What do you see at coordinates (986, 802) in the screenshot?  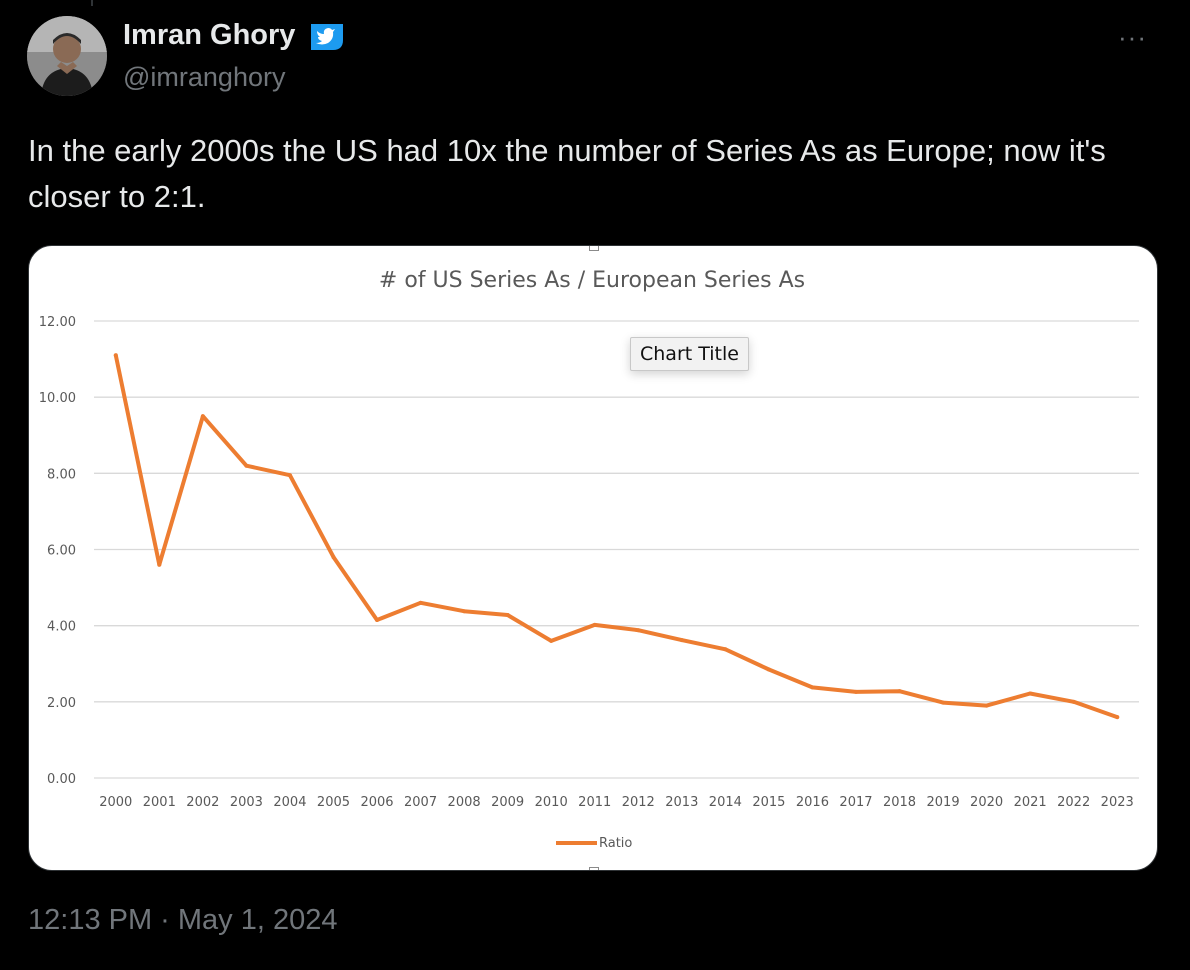 I see `x-tick-label: 2020` at bounding box center [986, 802].